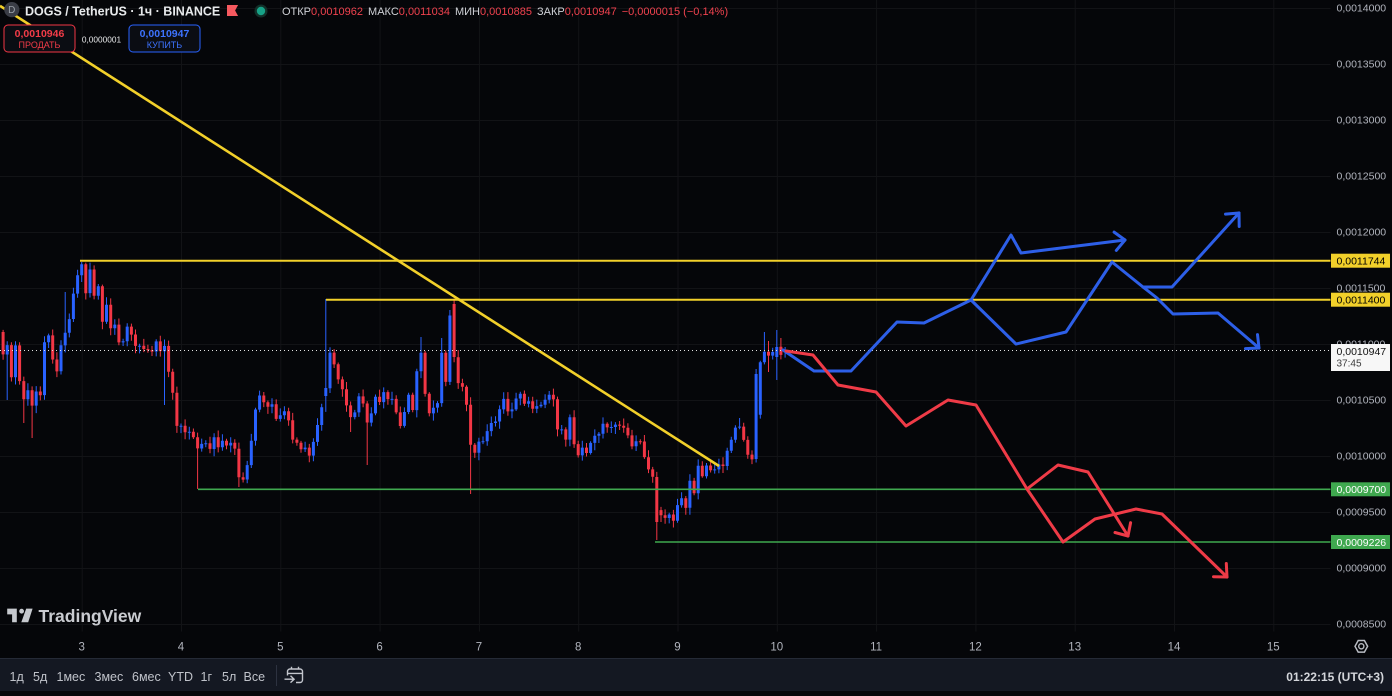  I want to click on svg-text: DOGS / TetherUS · 1ч · BINANCE, so click(122, 12).